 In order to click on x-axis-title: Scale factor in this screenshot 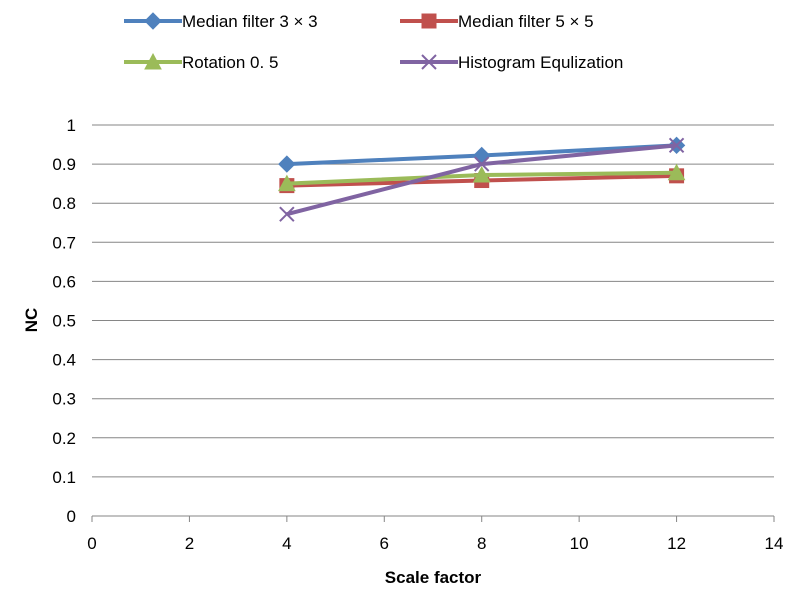, I will do `click(433, 577)`.